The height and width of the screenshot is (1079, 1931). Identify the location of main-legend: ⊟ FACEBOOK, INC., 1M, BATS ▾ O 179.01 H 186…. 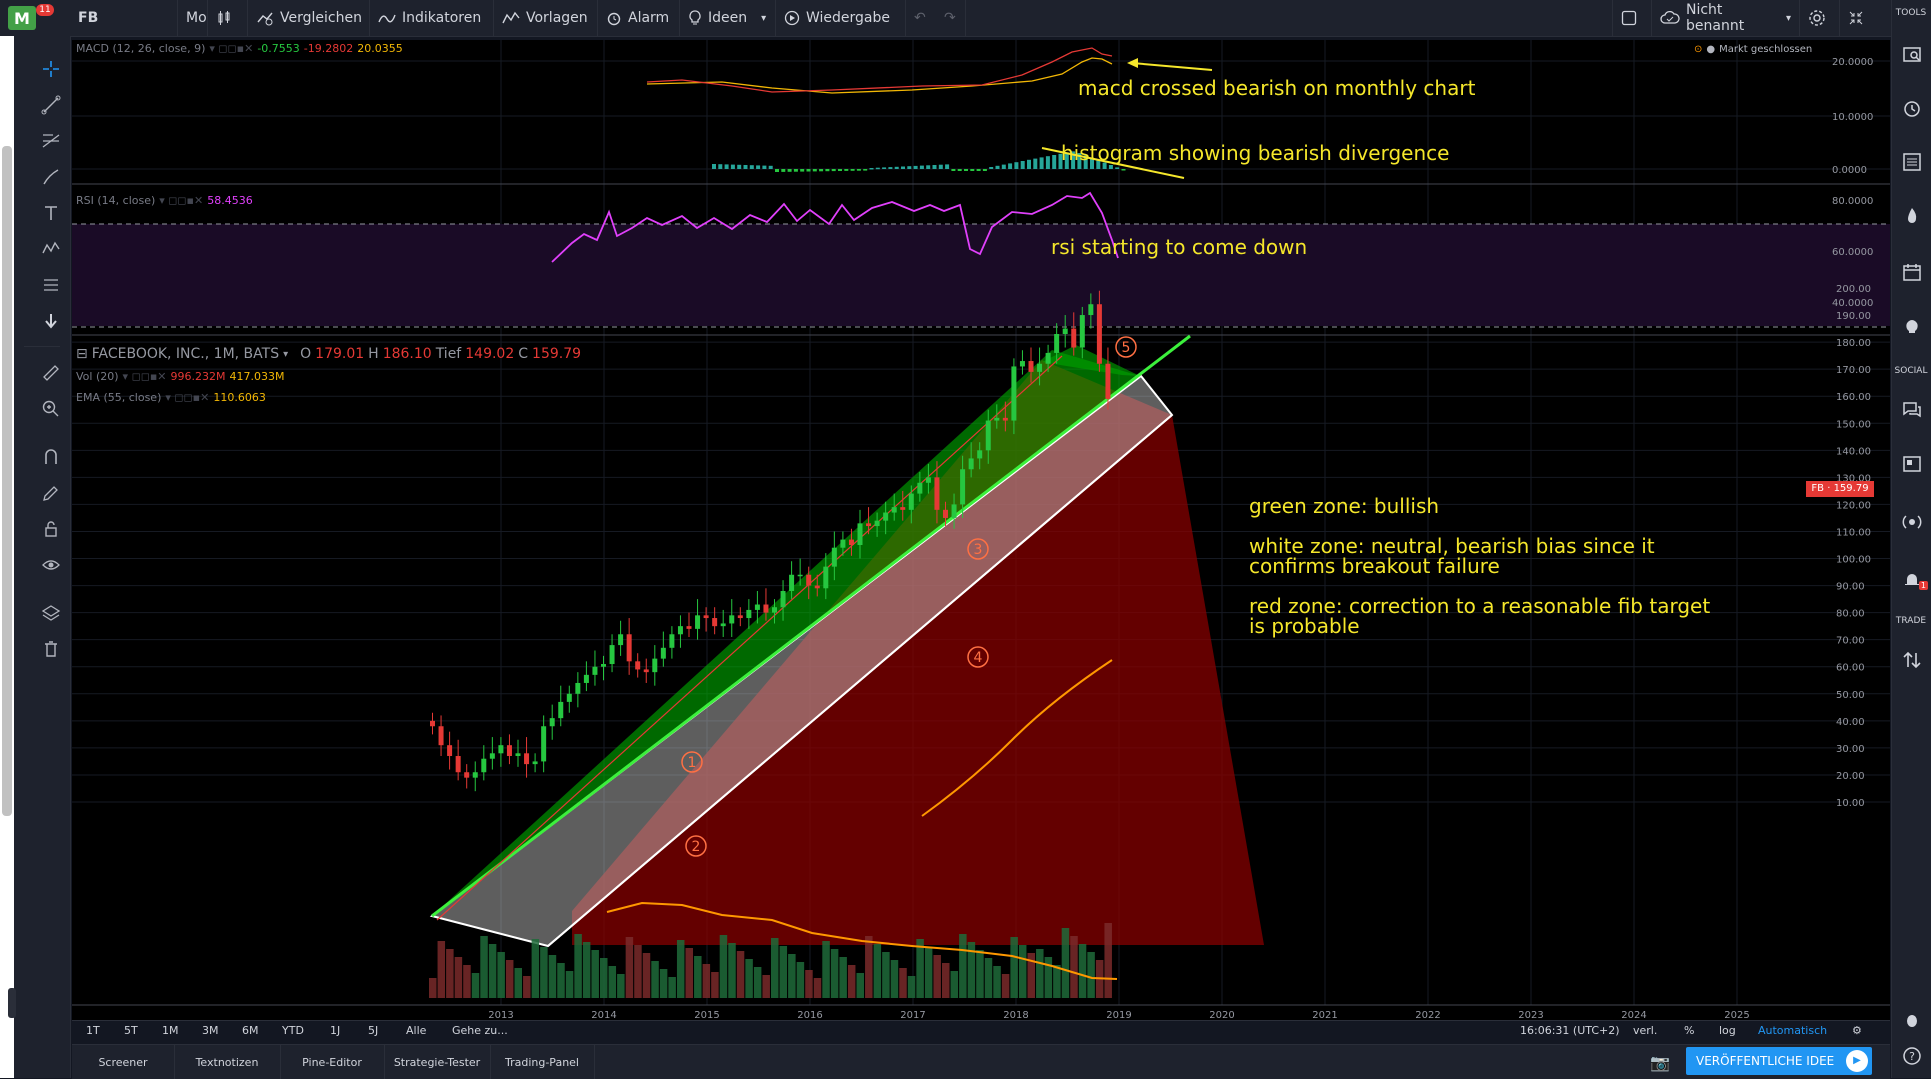
(328, 354).